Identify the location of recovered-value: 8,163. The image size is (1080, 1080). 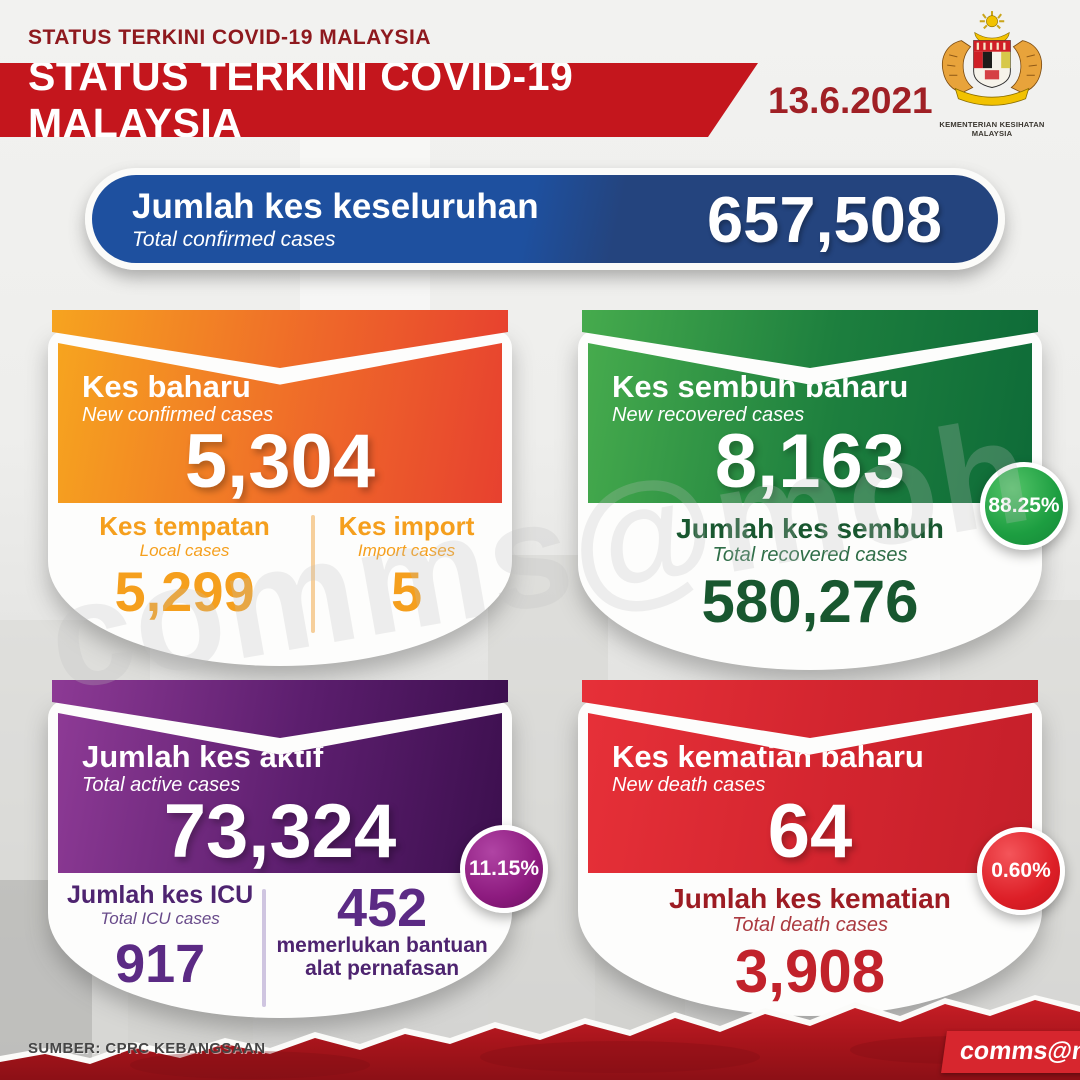
(810, 462).